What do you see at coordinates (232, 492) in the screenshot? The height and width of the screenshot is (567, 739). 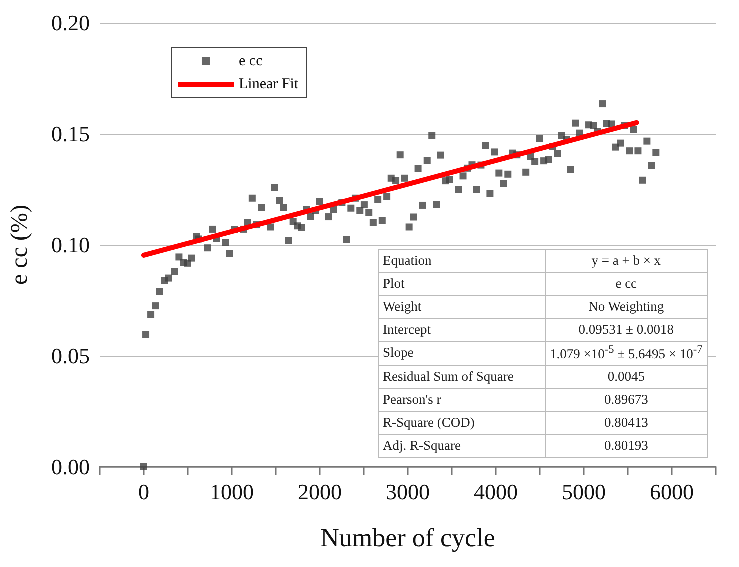 I see `x-tick-label: 1000` at bounding box center [232, 492].